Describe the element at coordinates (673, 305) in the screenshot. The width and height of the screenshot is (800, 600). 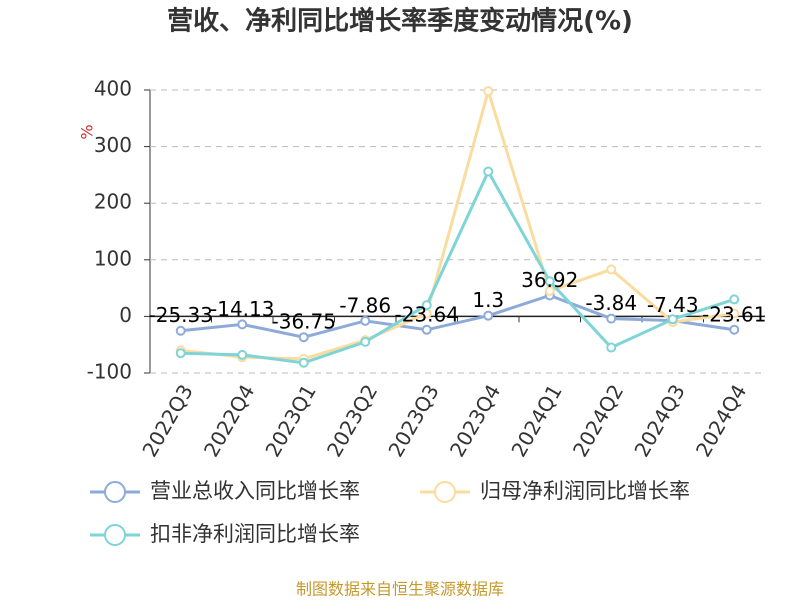
I see `data-label: -7.43` at that location.